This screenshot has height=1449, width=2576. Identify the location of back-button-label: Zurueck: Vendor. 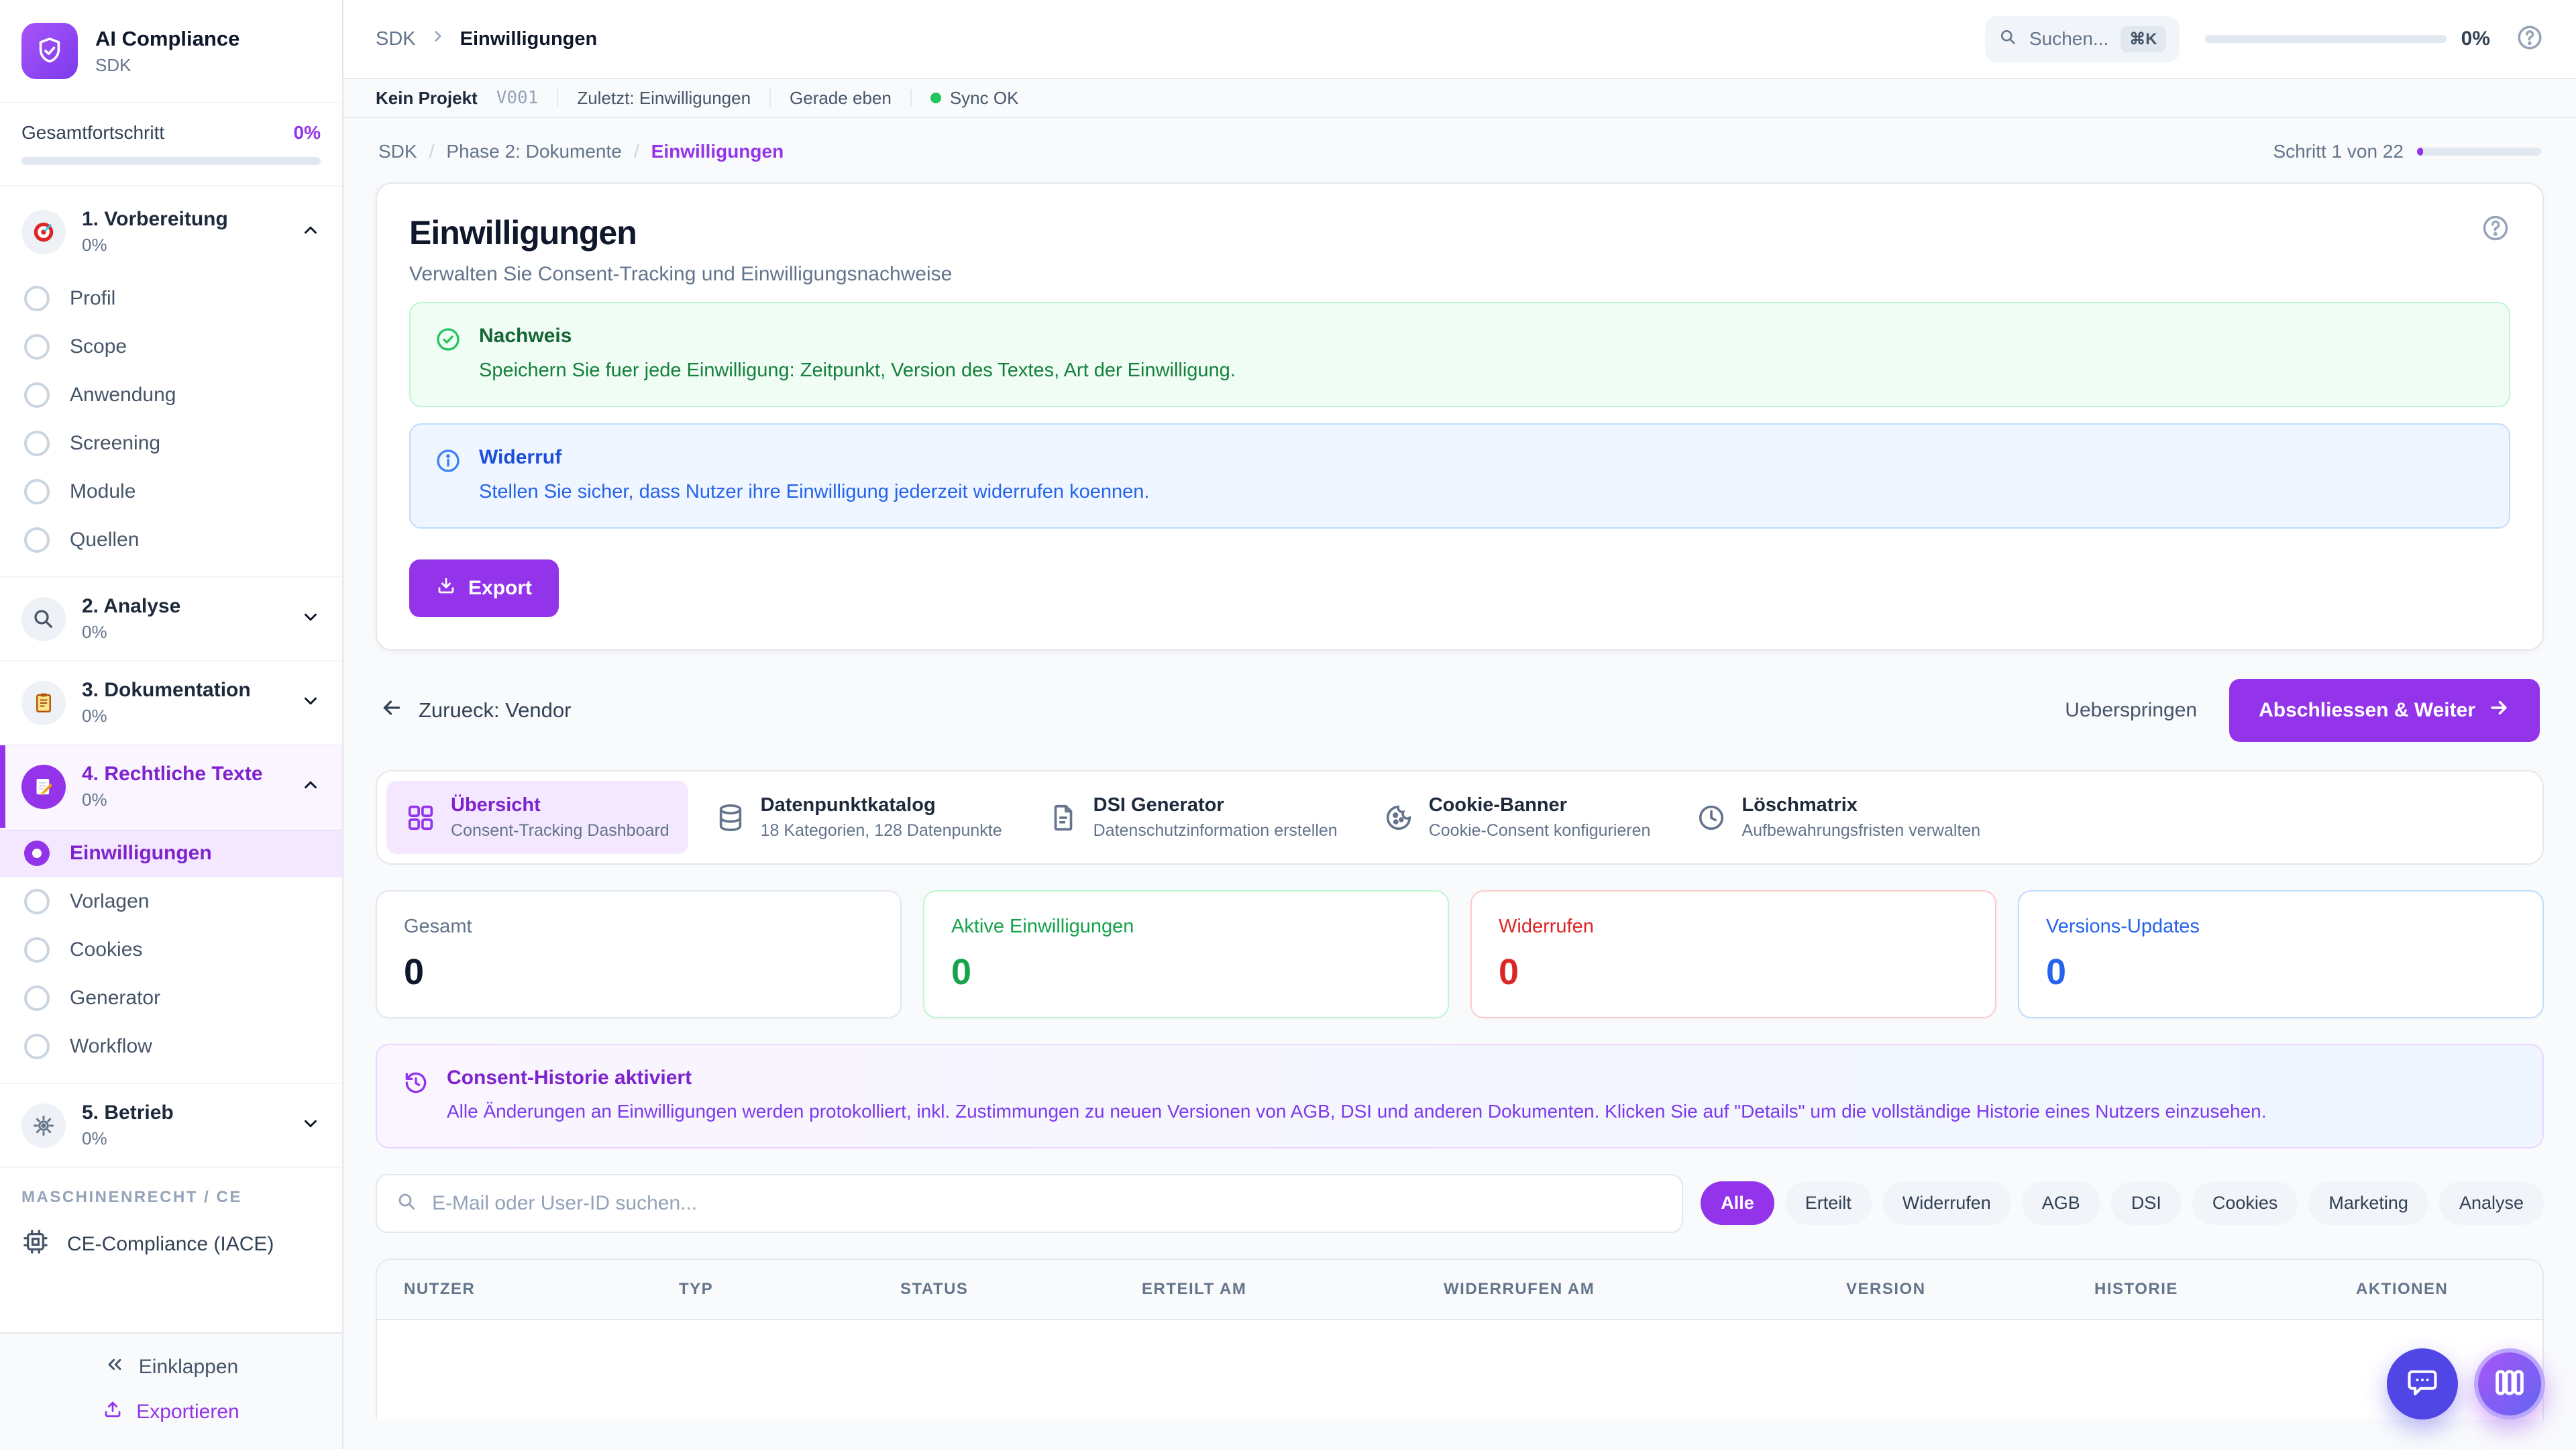
(495, 710).